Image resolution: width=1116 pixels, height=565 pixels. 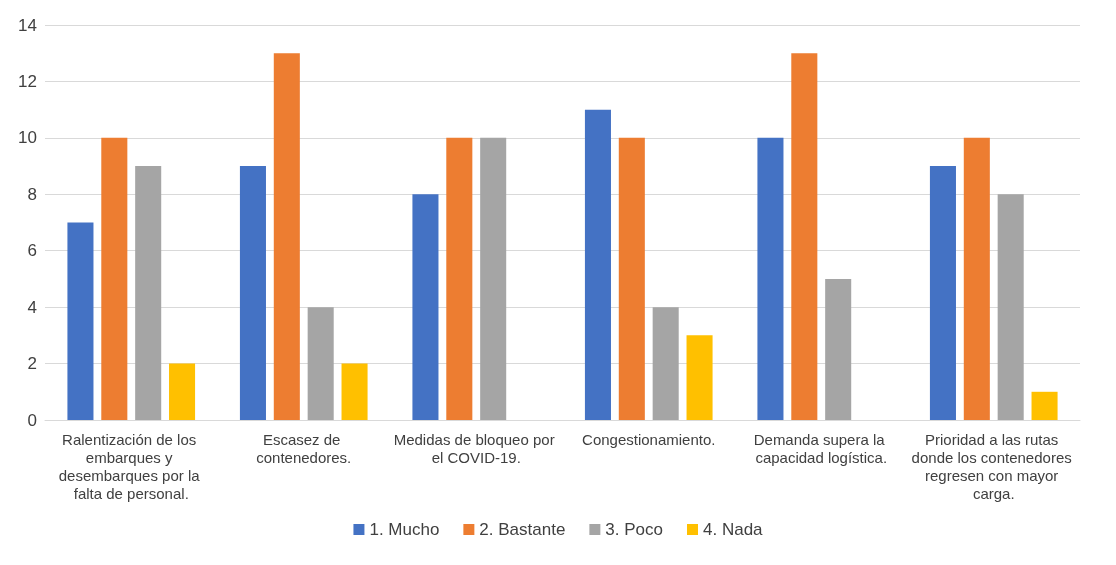 What do you see at coordinates (32, 194) in the screenshot?
I see `y-tick-label: 8` at bounding box center [32, 194].